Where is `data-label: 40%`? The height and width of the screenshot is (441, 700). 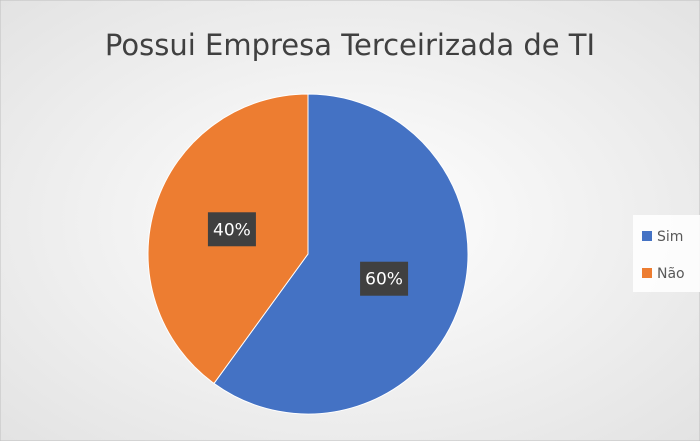 data-label: 40% is located at coordinates (232, 230).